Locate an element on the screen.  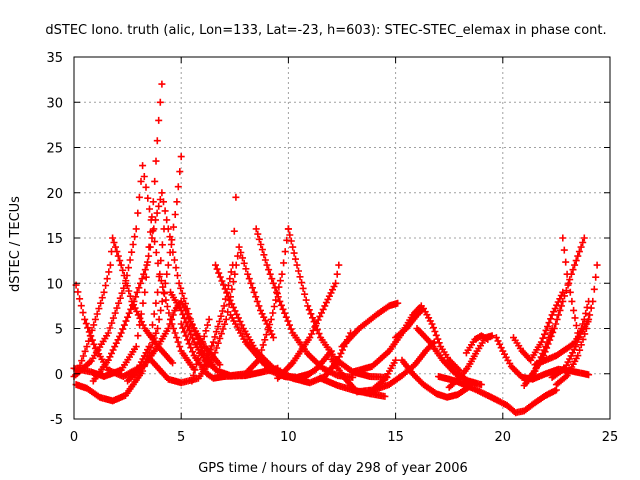
y-tick-label: 10 is located at coordinates (54, 284).